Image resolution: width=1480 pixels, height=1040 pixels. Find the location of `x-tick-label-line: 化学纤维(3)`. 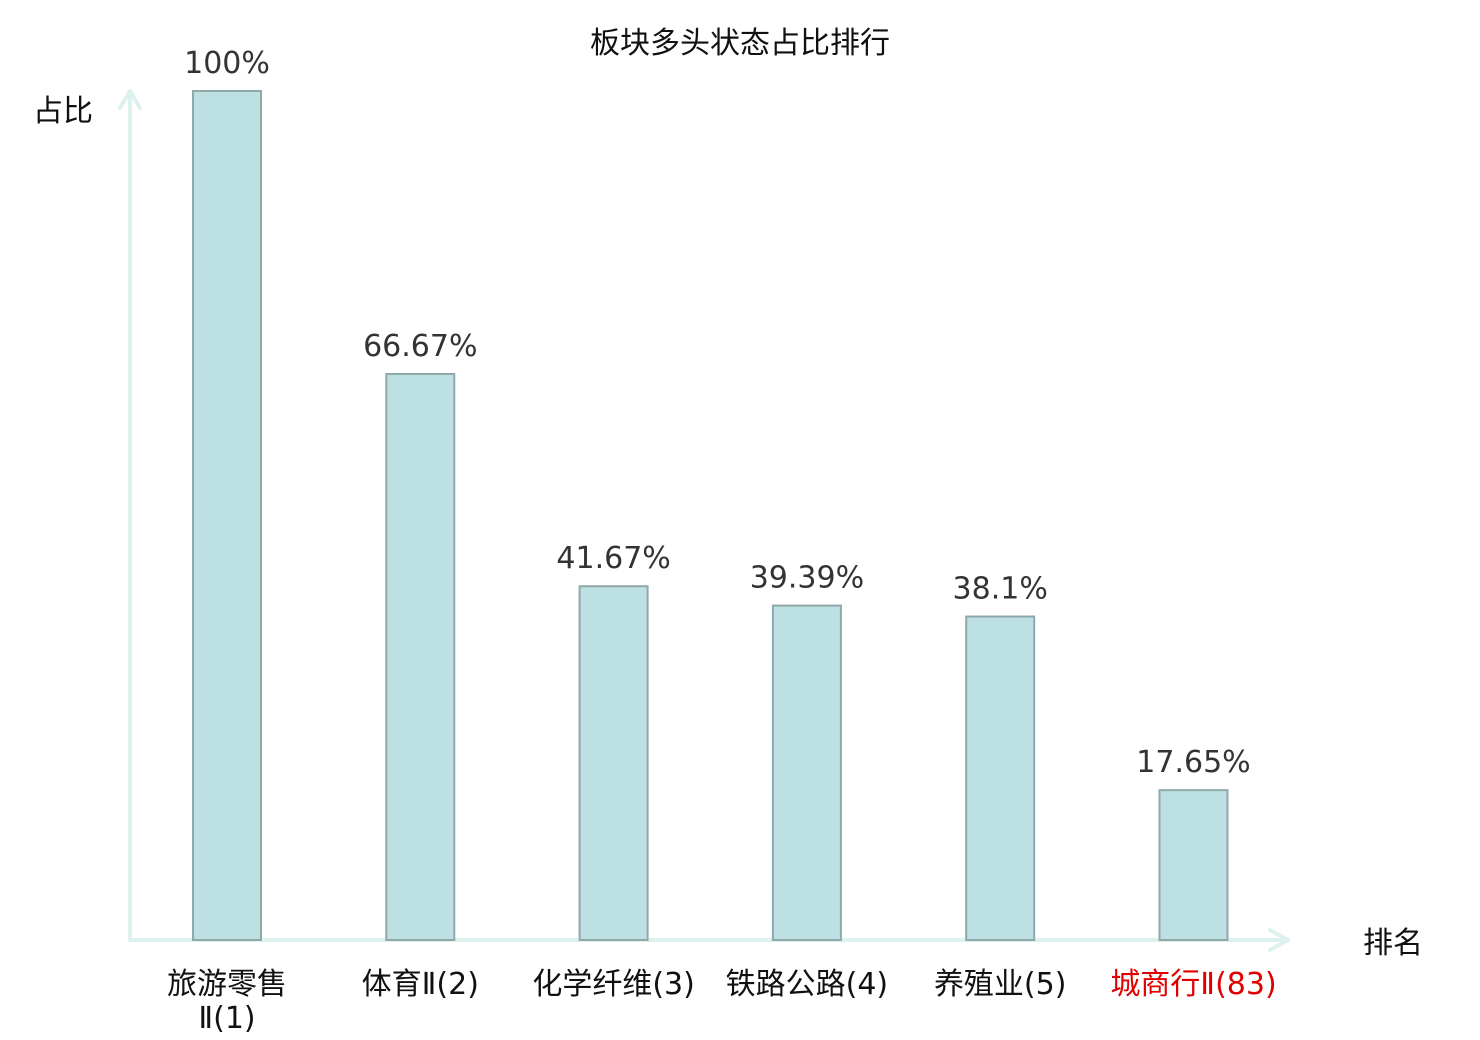

x-tick-label-line: 化学纤维(3) is located at coordinates (613, 984).